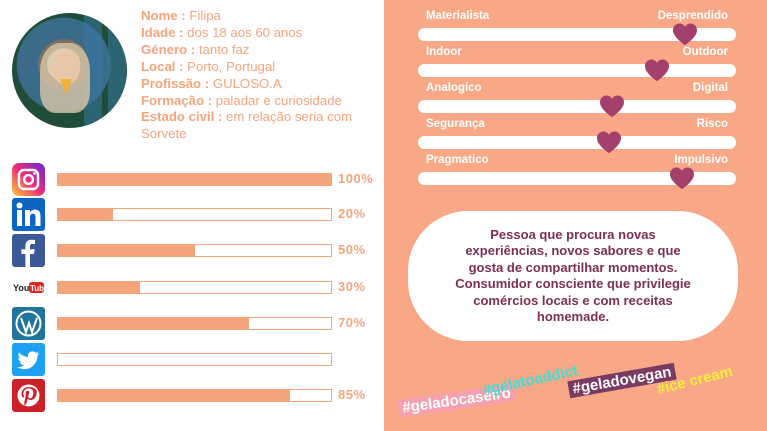 The width and height of the screenshot is (767, 431). I want to click on profile-local: Local : Porto, Portugal, so click(208, 66).